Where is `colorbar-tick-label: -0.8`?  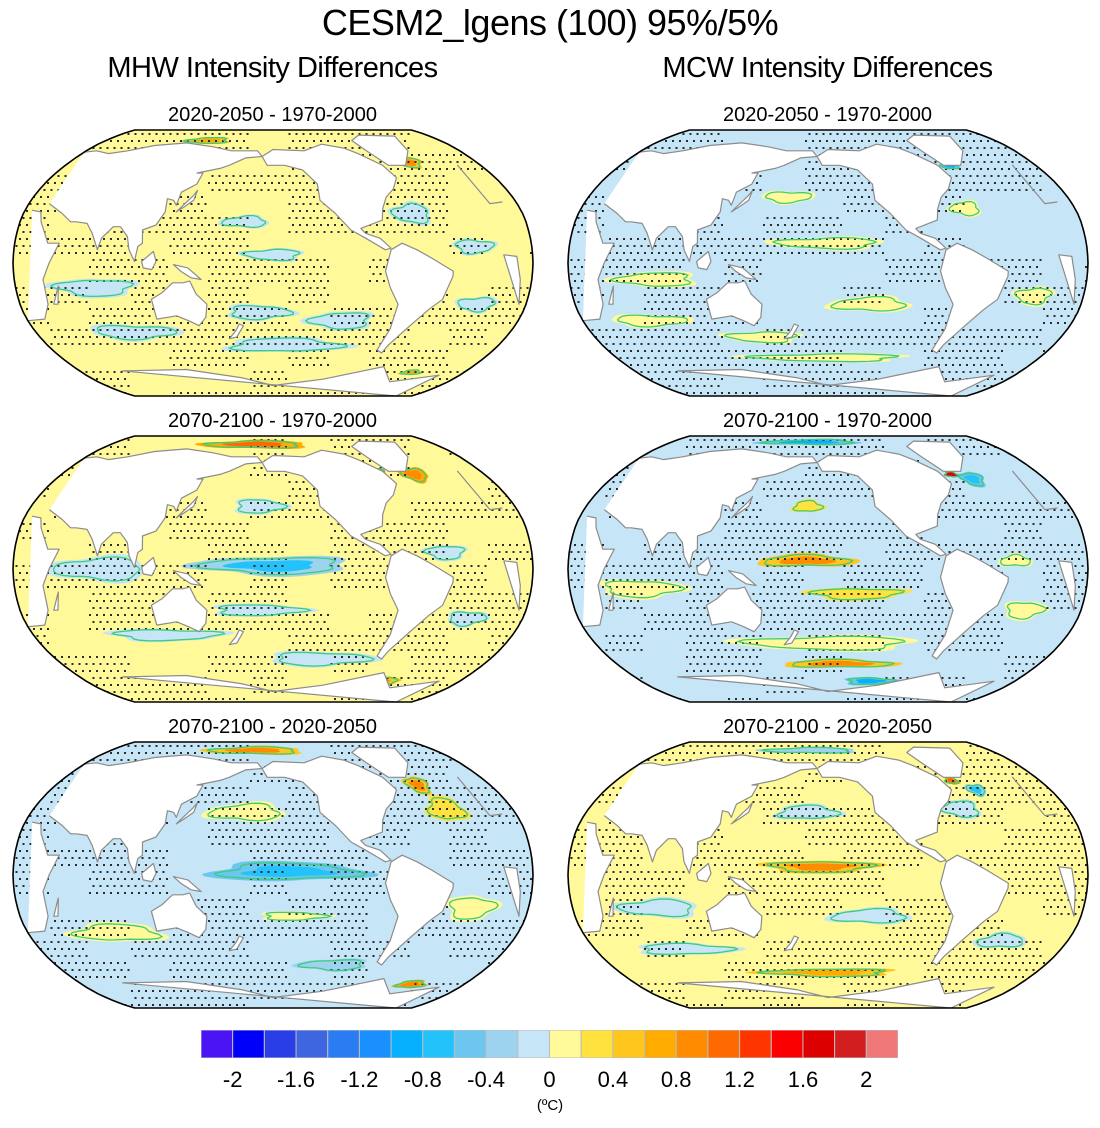 colorbar-tick-label: -0.8 is located at coordinates (422, 1079).